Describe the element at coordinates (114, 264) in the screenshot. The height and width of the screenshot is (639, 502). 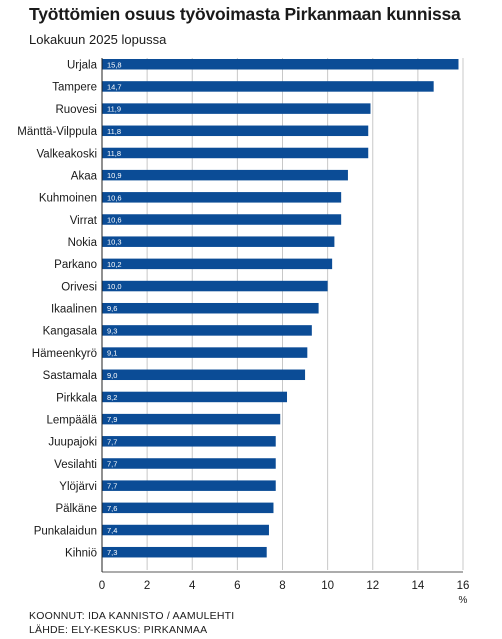
I see `value-label: 10,2` at that location.